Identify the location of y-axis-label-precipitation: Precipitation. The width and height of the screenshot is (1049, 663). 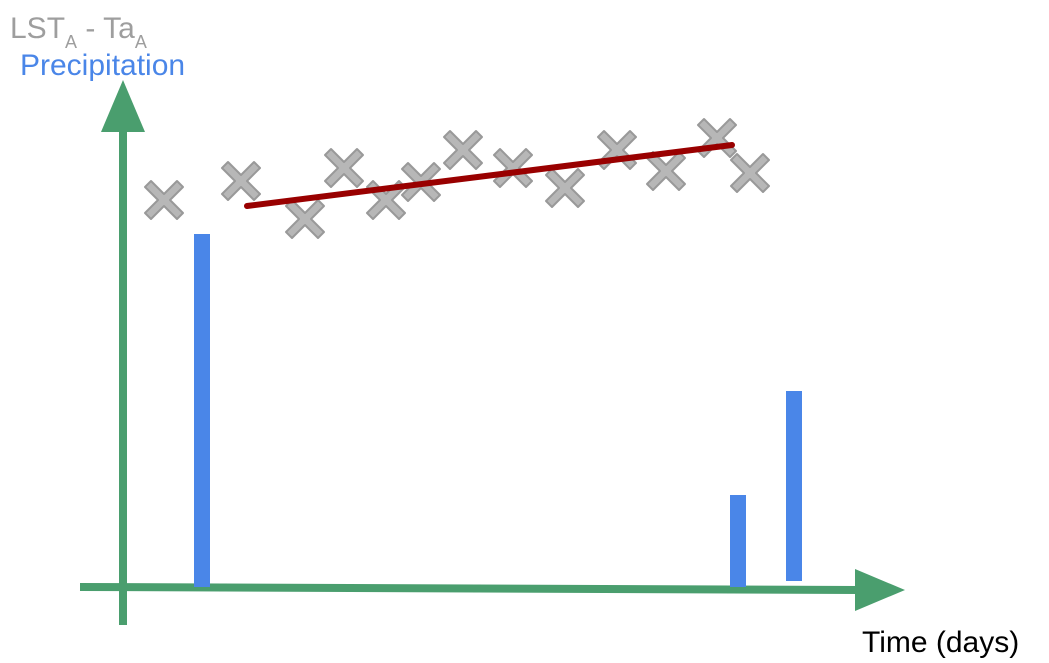
(102, 65).